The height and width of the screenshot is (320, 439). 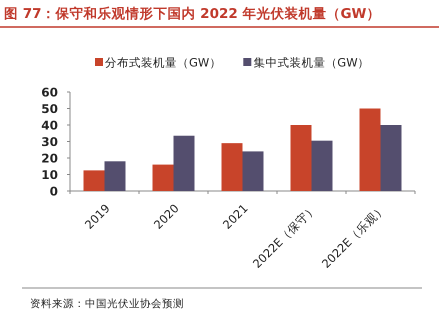 I want to click on chart-title: 图 77：保守和乐观情形下国内 2022 年光伏装机量（GW）, so click(x=192, y=13).